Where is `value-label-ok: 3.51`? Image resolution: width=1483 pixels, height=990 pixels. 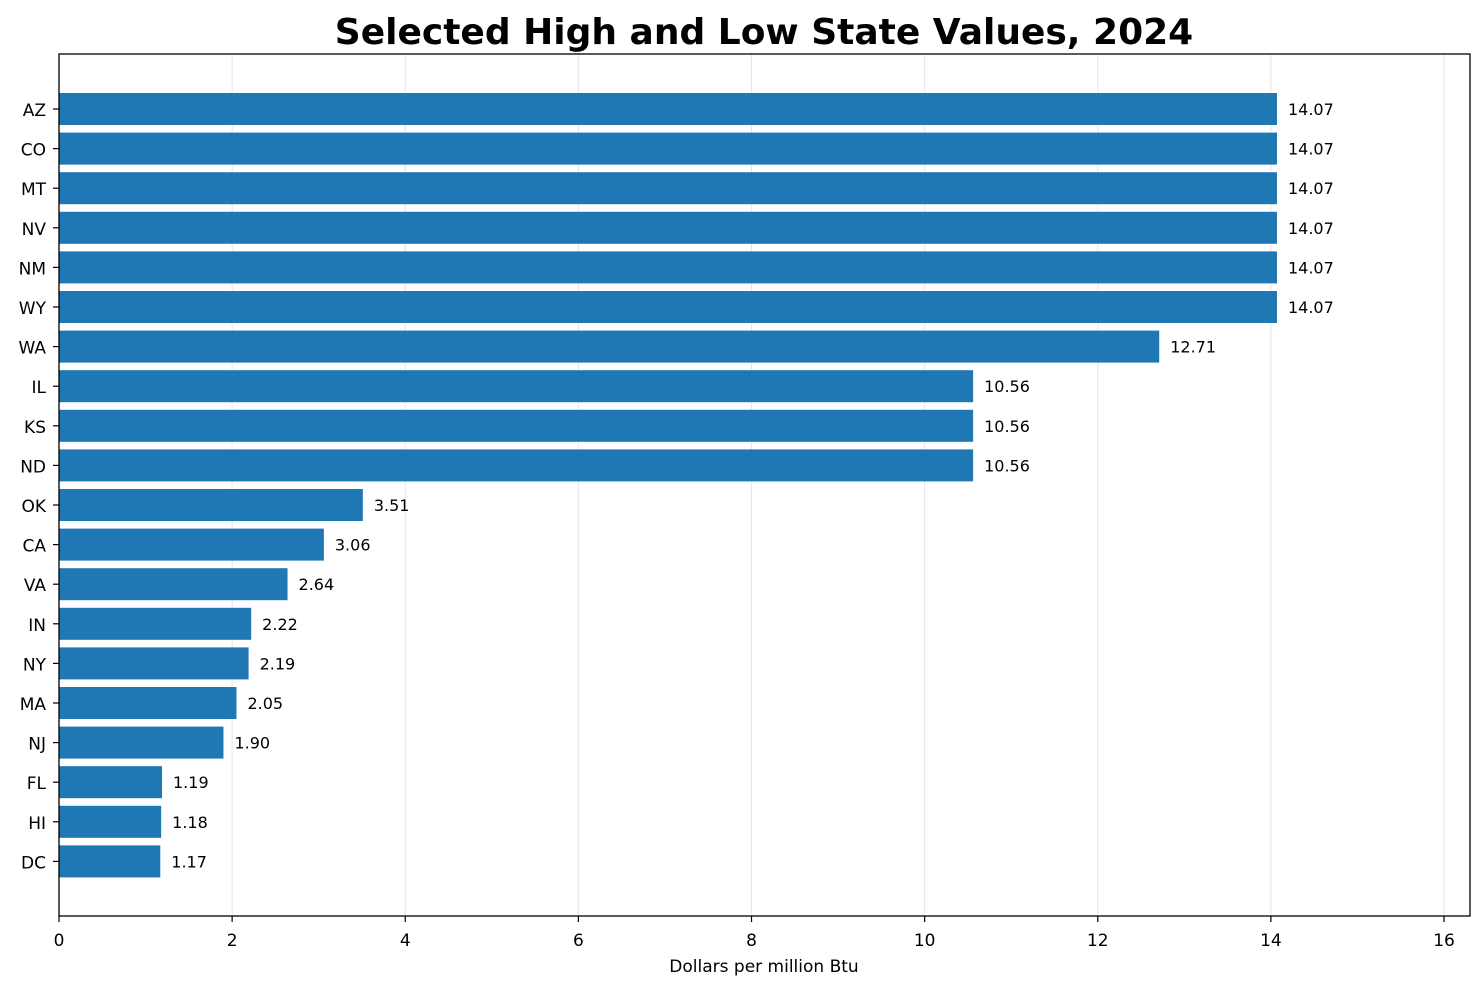 value-label-ok: 3.51 is located at coordinates (392, 505).